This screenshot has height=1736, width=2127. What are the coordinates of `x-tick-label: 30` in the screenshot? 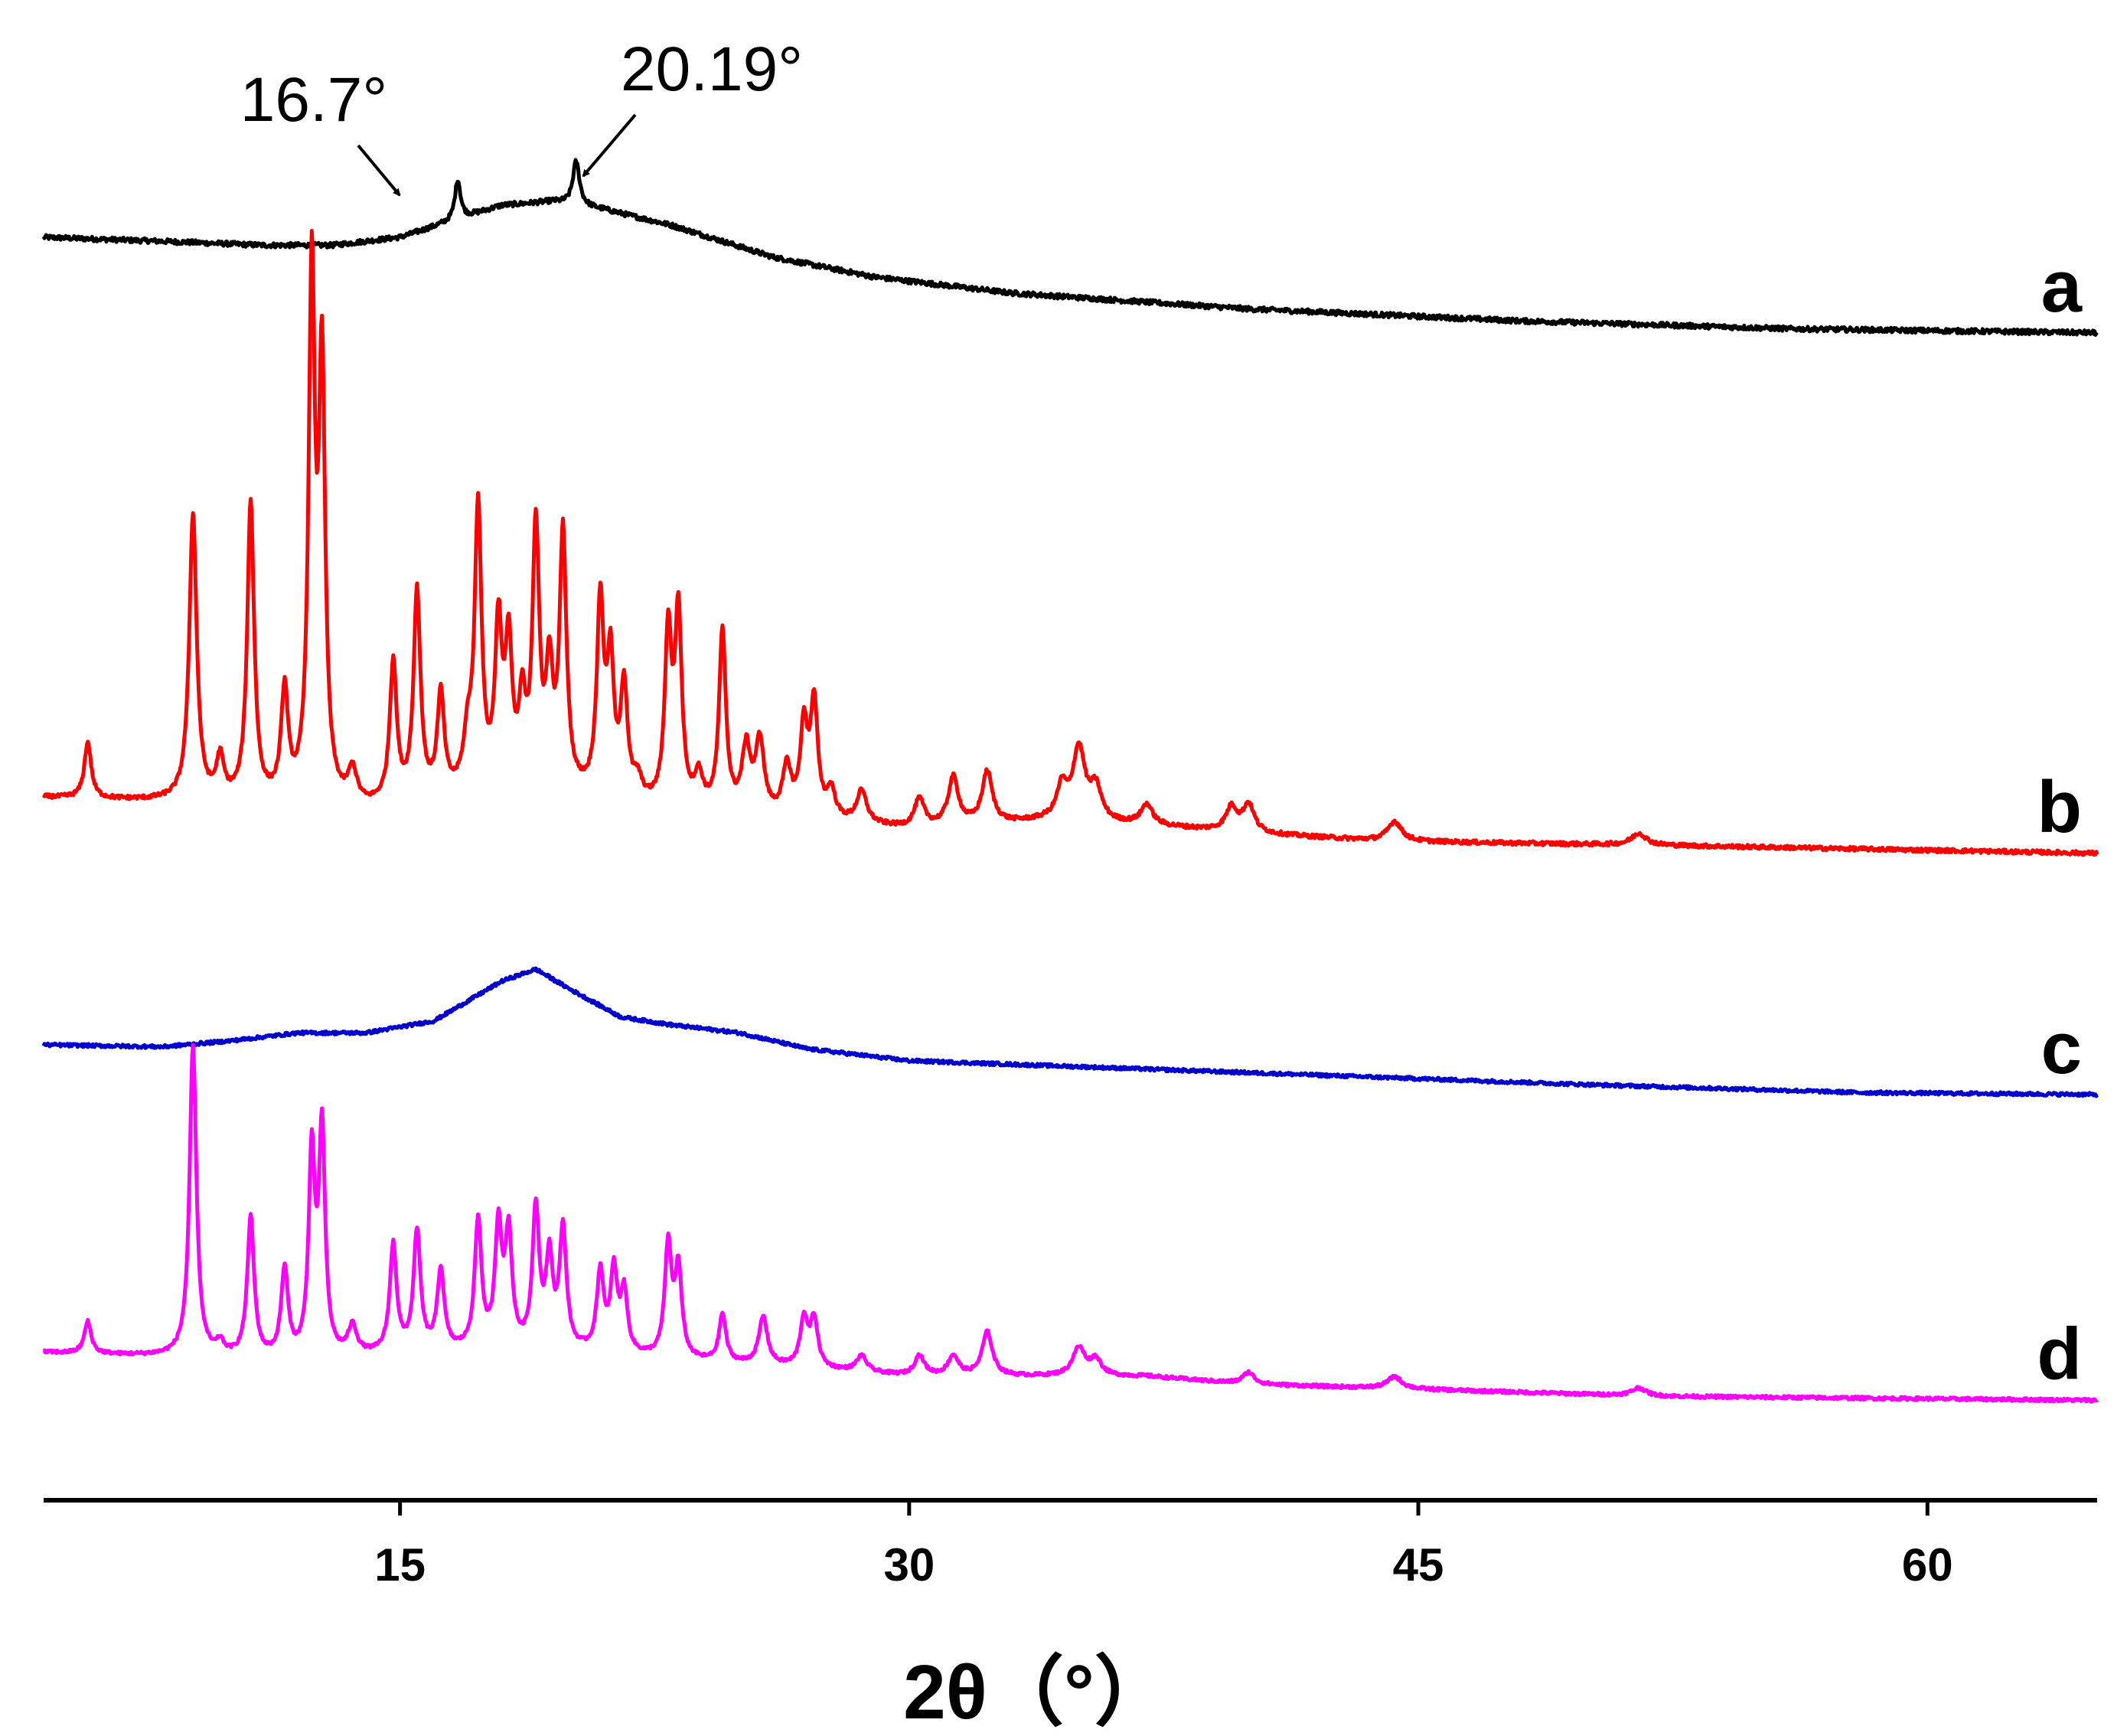 It's located at (909, 1565).